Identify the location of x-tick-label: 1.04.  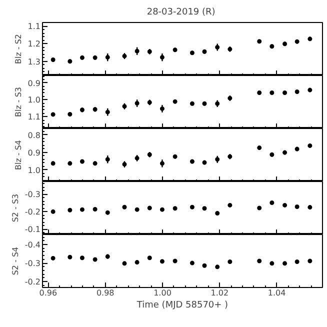
(277, 293).